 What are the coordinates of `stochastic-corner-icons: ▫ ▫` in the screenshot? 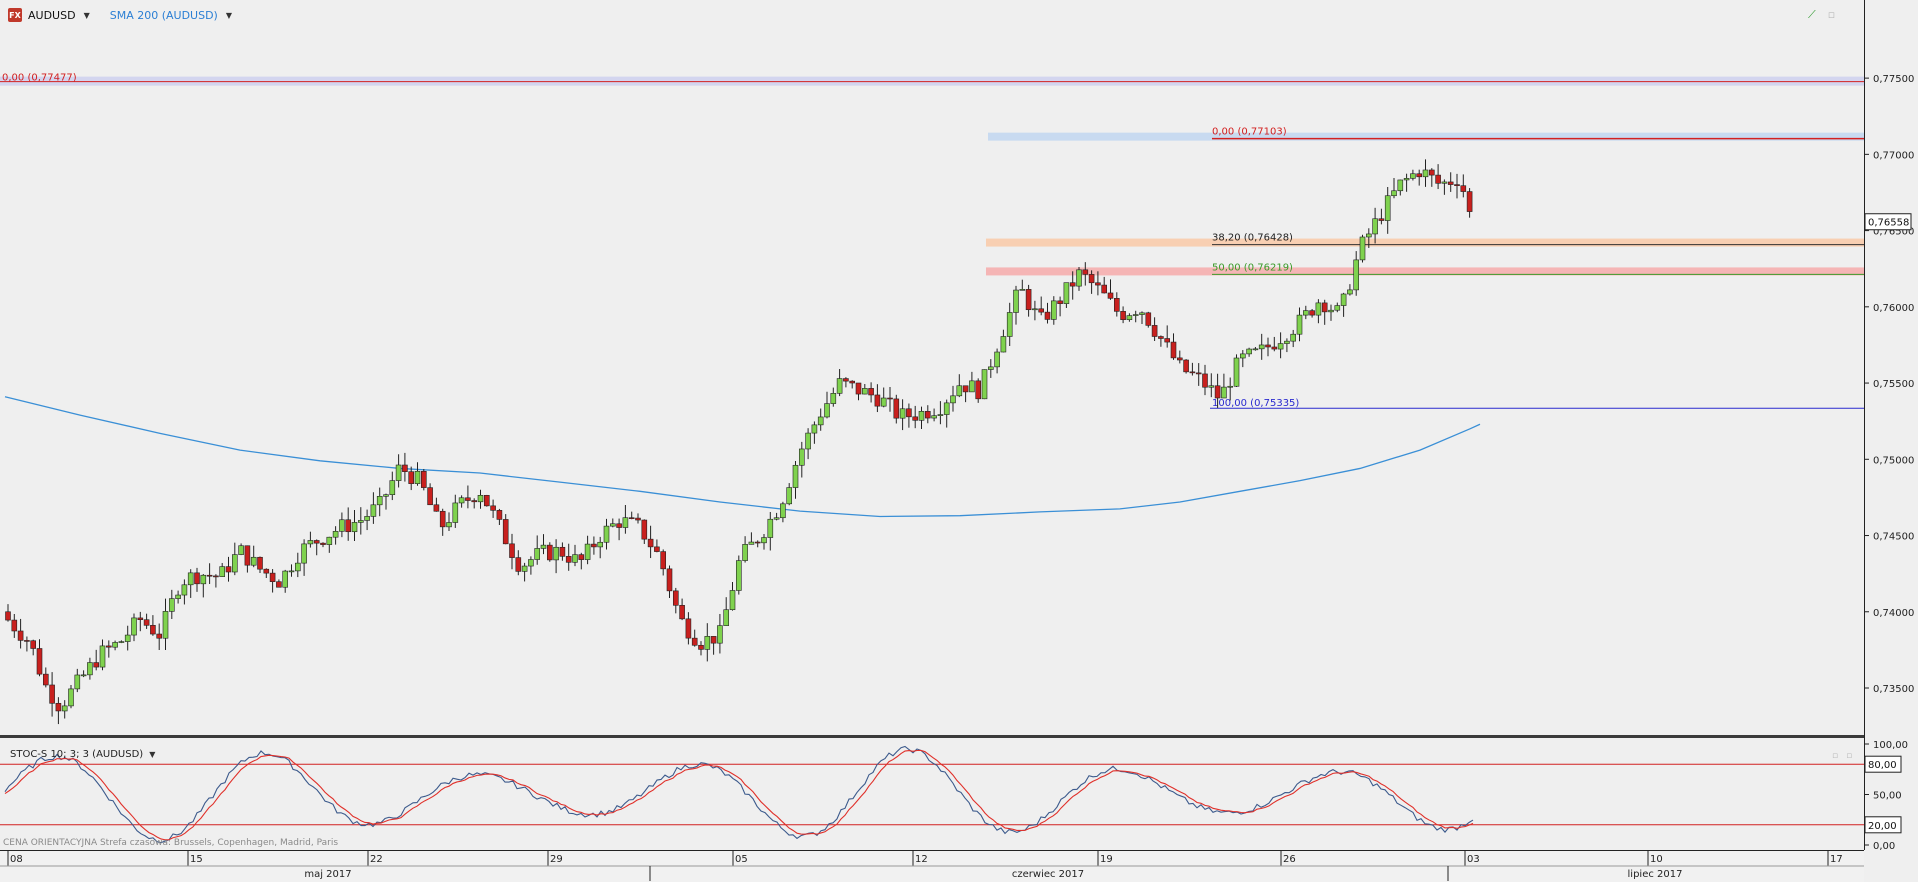 It's located at (1842, 756).